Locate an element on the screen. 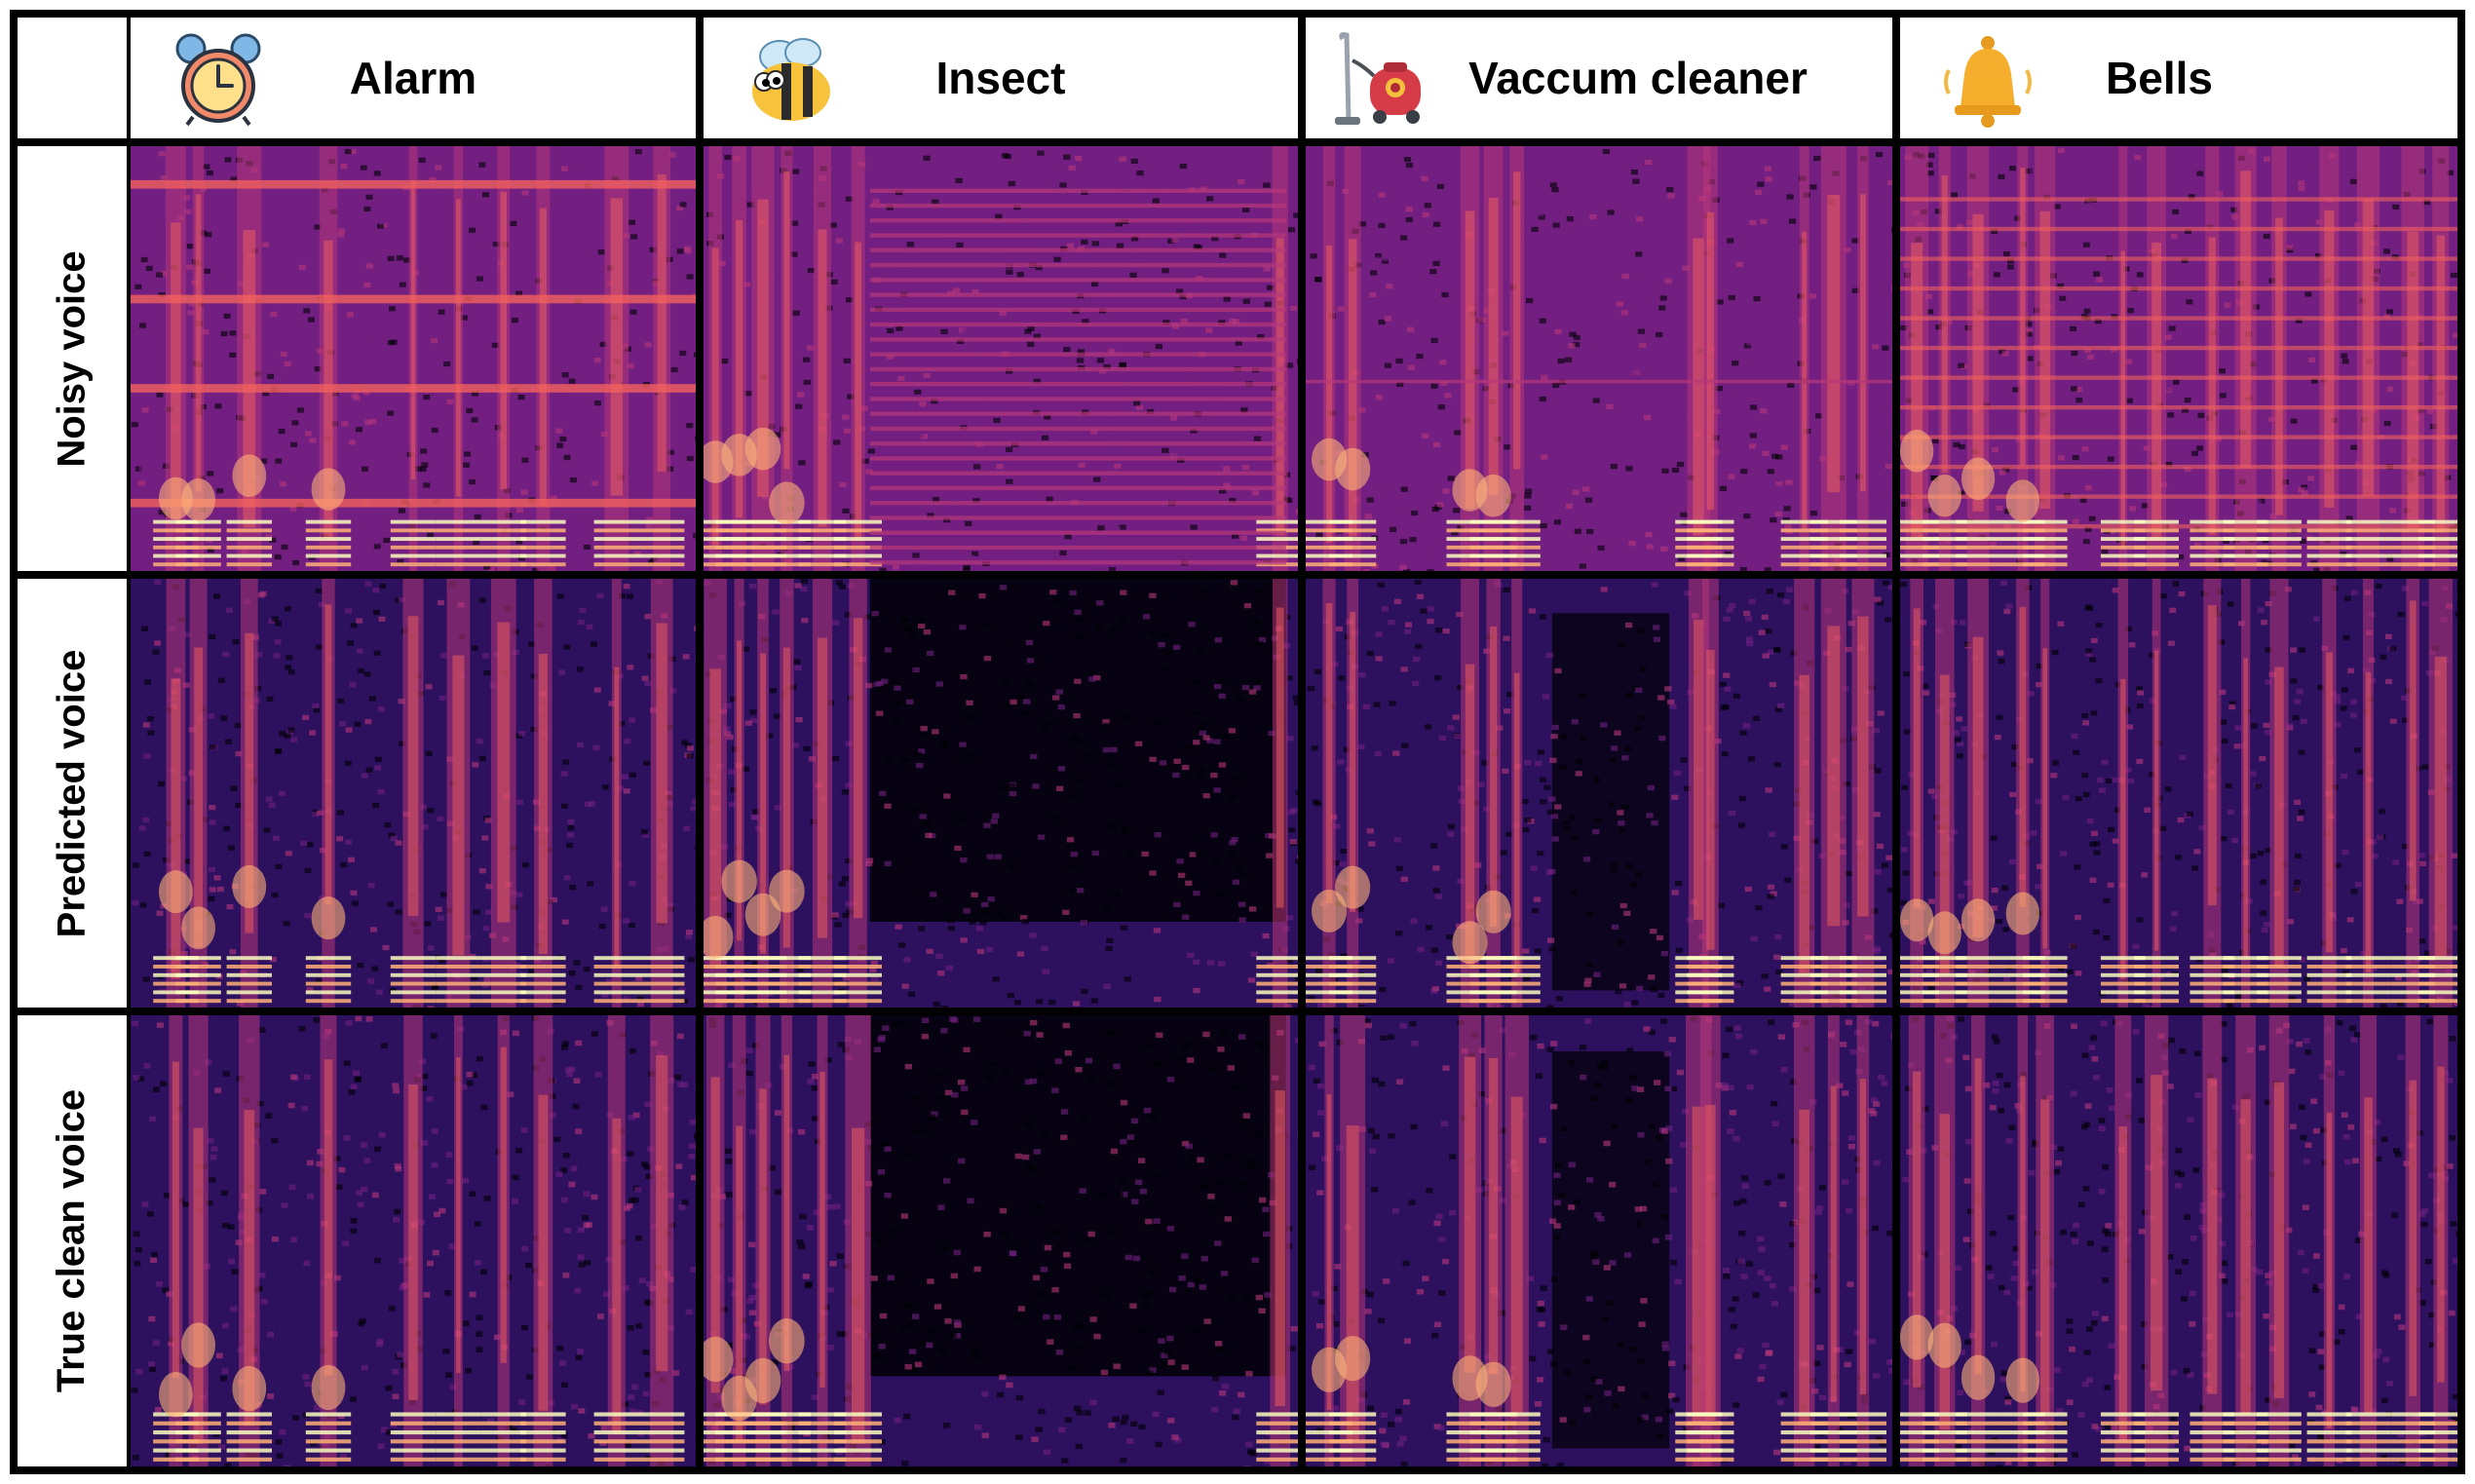 The image size is (2475, 1484). row-label-noisy-voice: Noisy voice is located at coordinates (72, 358).